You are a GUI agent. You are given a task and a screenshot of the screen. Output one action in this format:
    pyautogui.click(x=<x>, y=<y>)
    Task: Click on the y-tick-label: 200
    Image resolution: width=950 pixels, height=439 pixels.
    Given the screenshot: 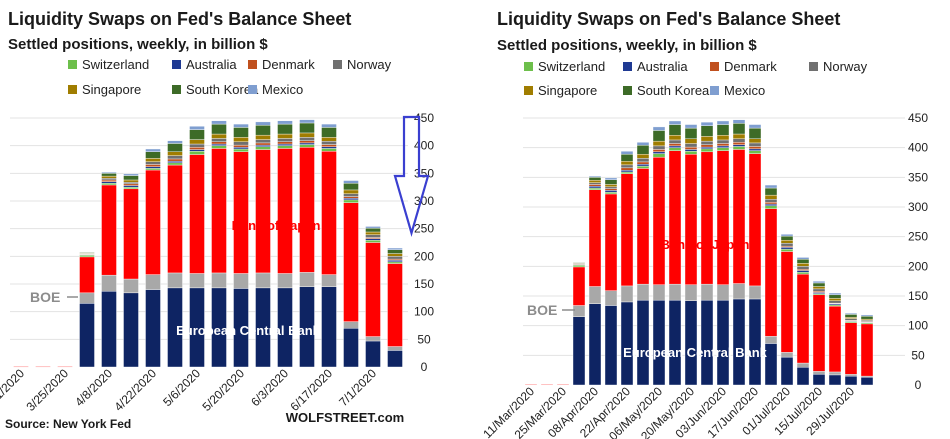 What is the action you would take?
    pyautogui.click(x=424, y=256)
    